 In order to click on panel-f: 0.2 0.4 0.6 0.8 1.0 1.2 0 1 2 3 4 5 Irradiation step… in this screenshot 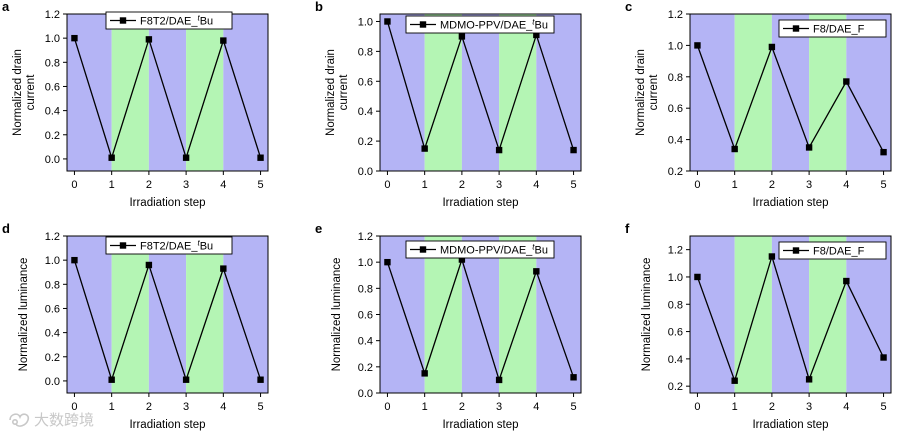, I will do `click(758, 326)`.